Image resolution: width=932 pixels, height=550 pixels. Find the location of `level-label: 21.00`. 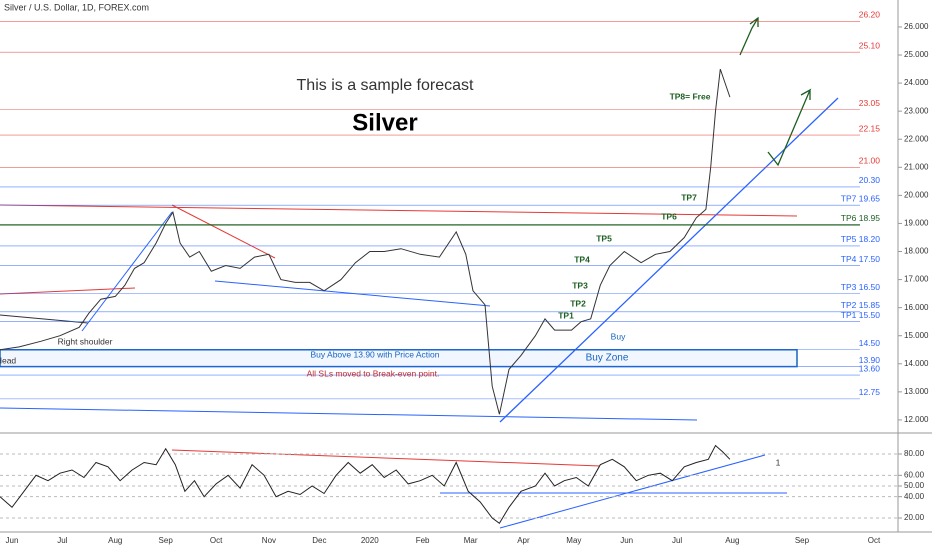

level-label: 21.00 is located at coordinates (870, 161).